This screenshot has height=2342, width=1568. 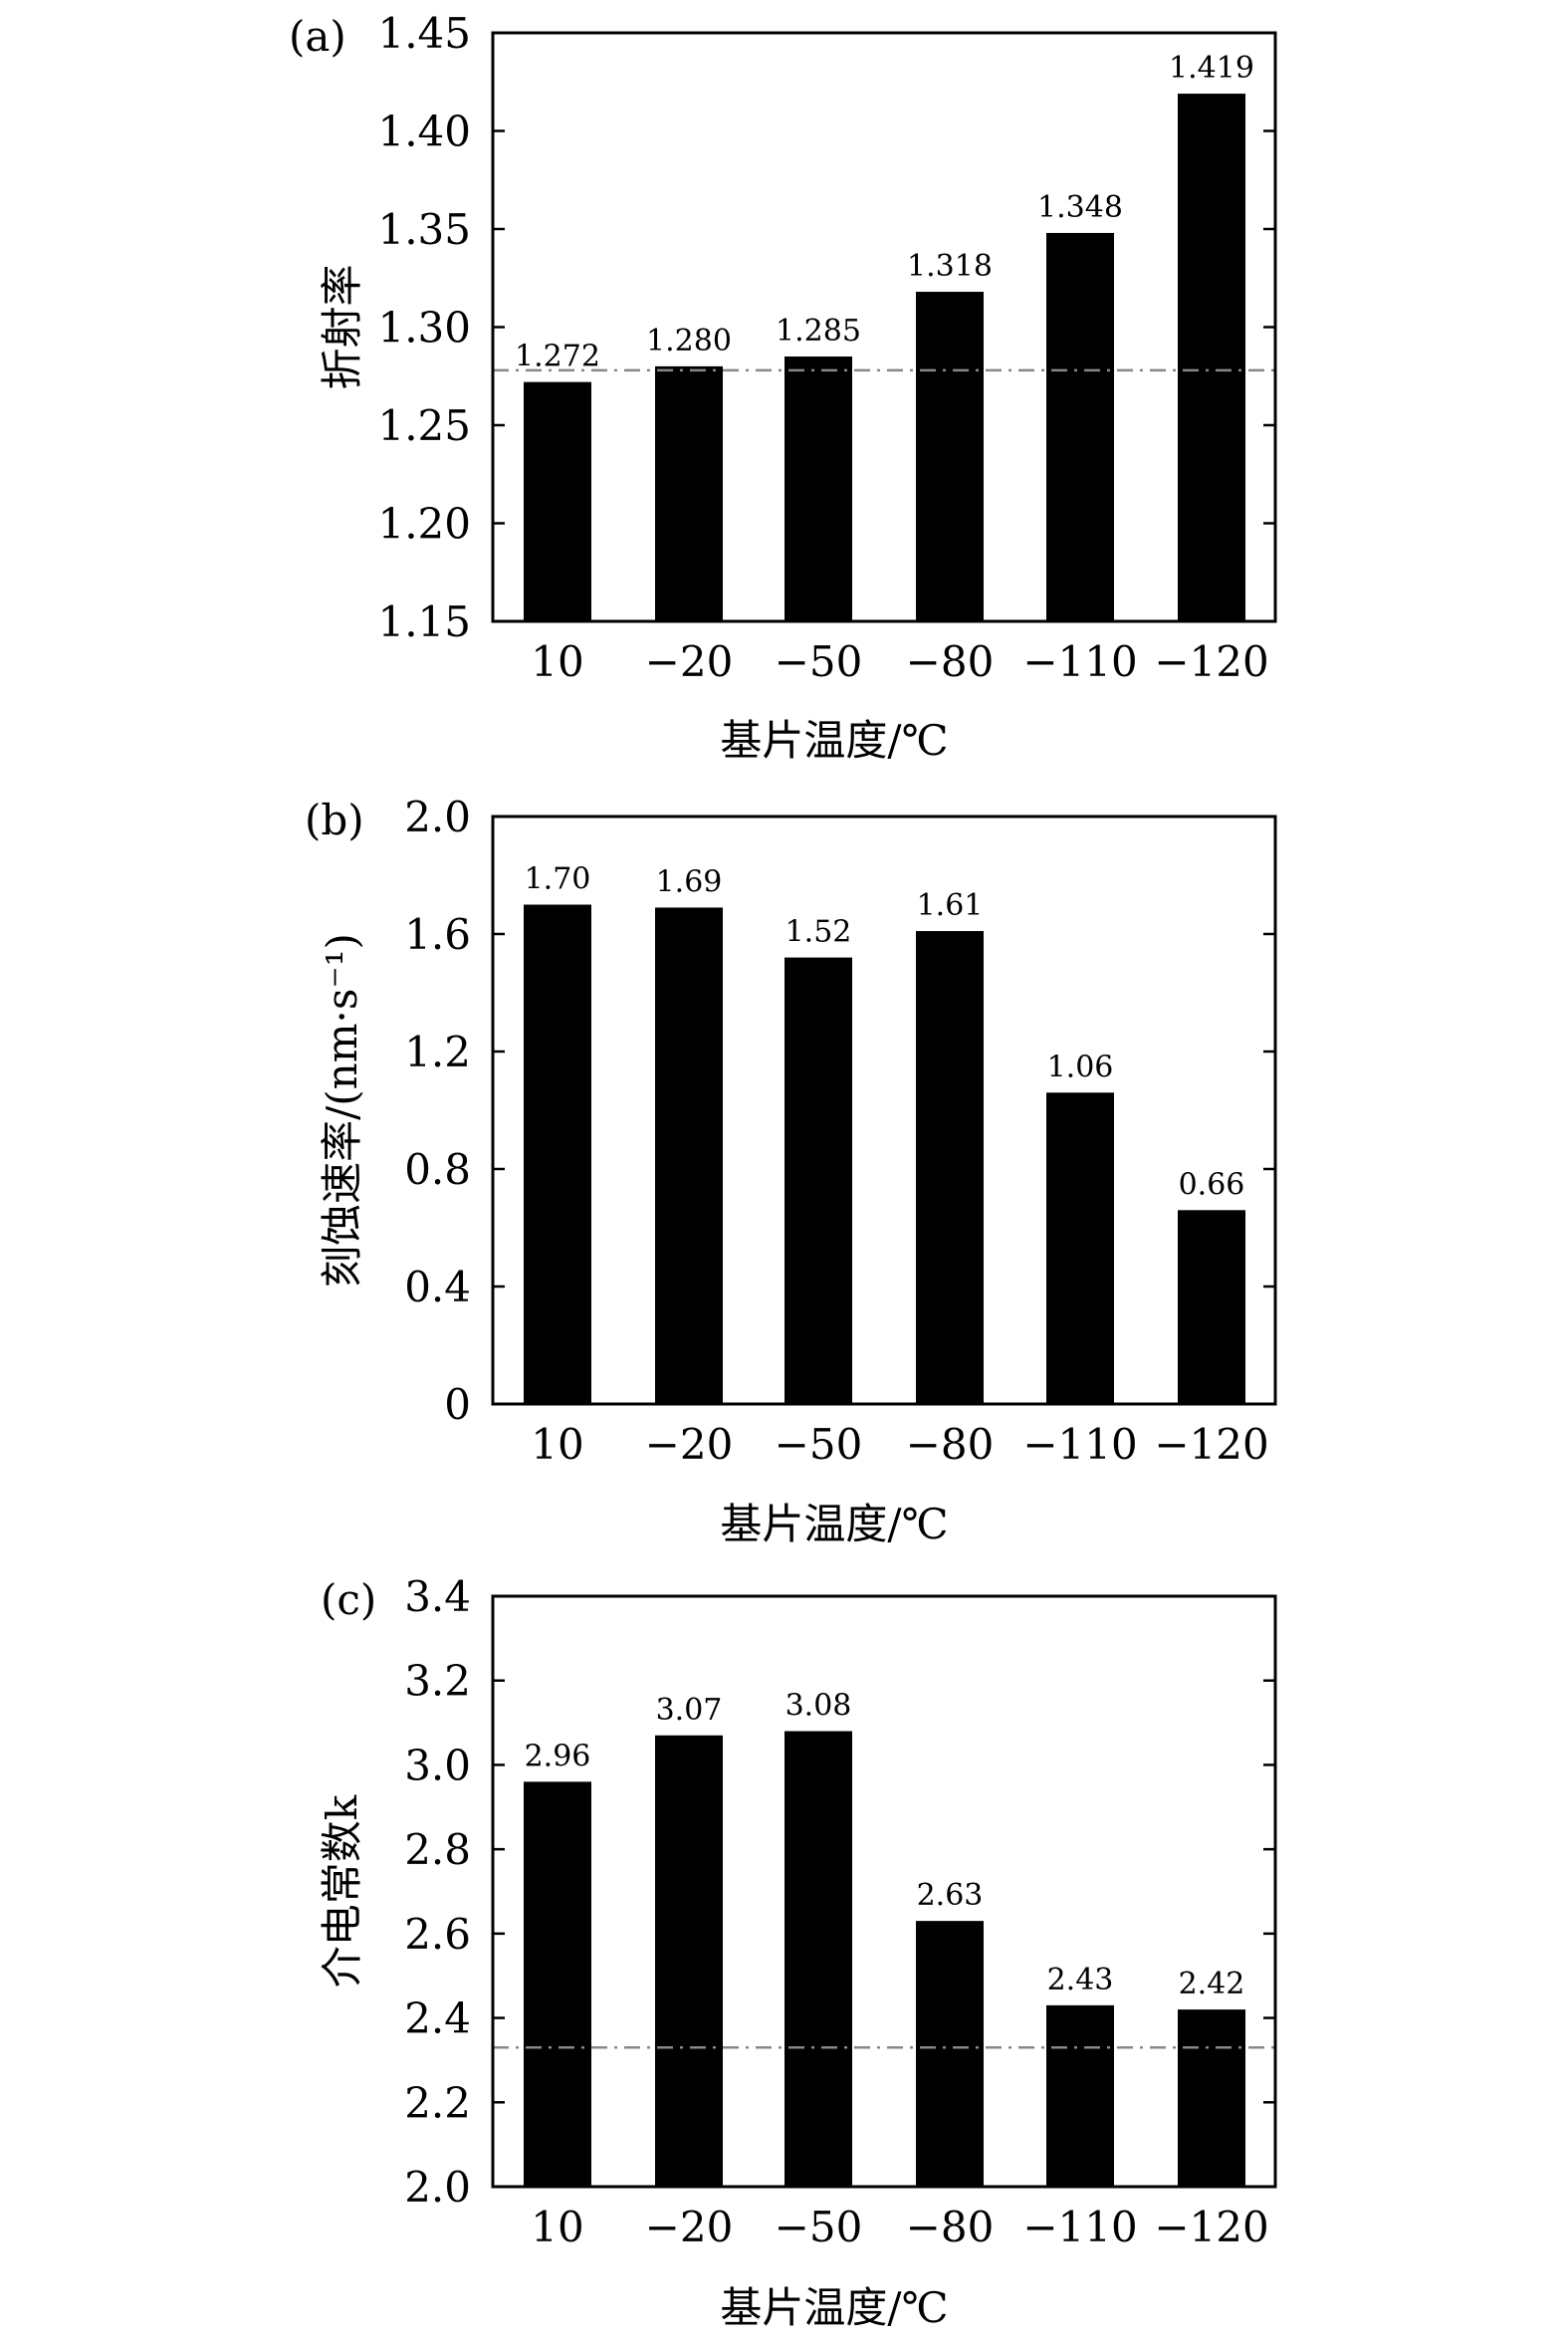 I want to click on data-label: 2.96, so click(x=558, y=1756).